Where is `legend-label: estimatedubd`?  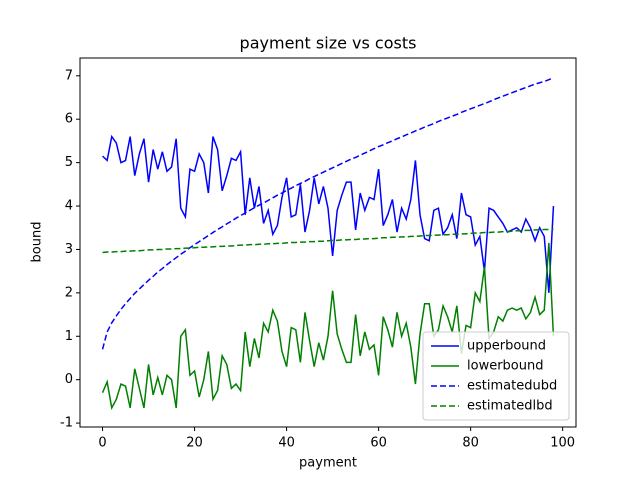 legend-label: estimatedubd is located at coordinates (512, 386).